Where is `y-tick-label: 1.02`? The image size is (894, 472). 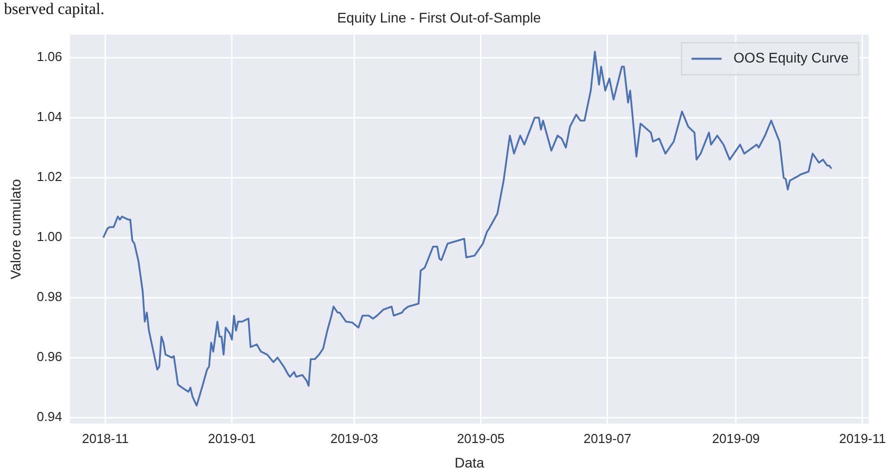 y-tick-label: 1.02 is located at coordinates (49, 176).